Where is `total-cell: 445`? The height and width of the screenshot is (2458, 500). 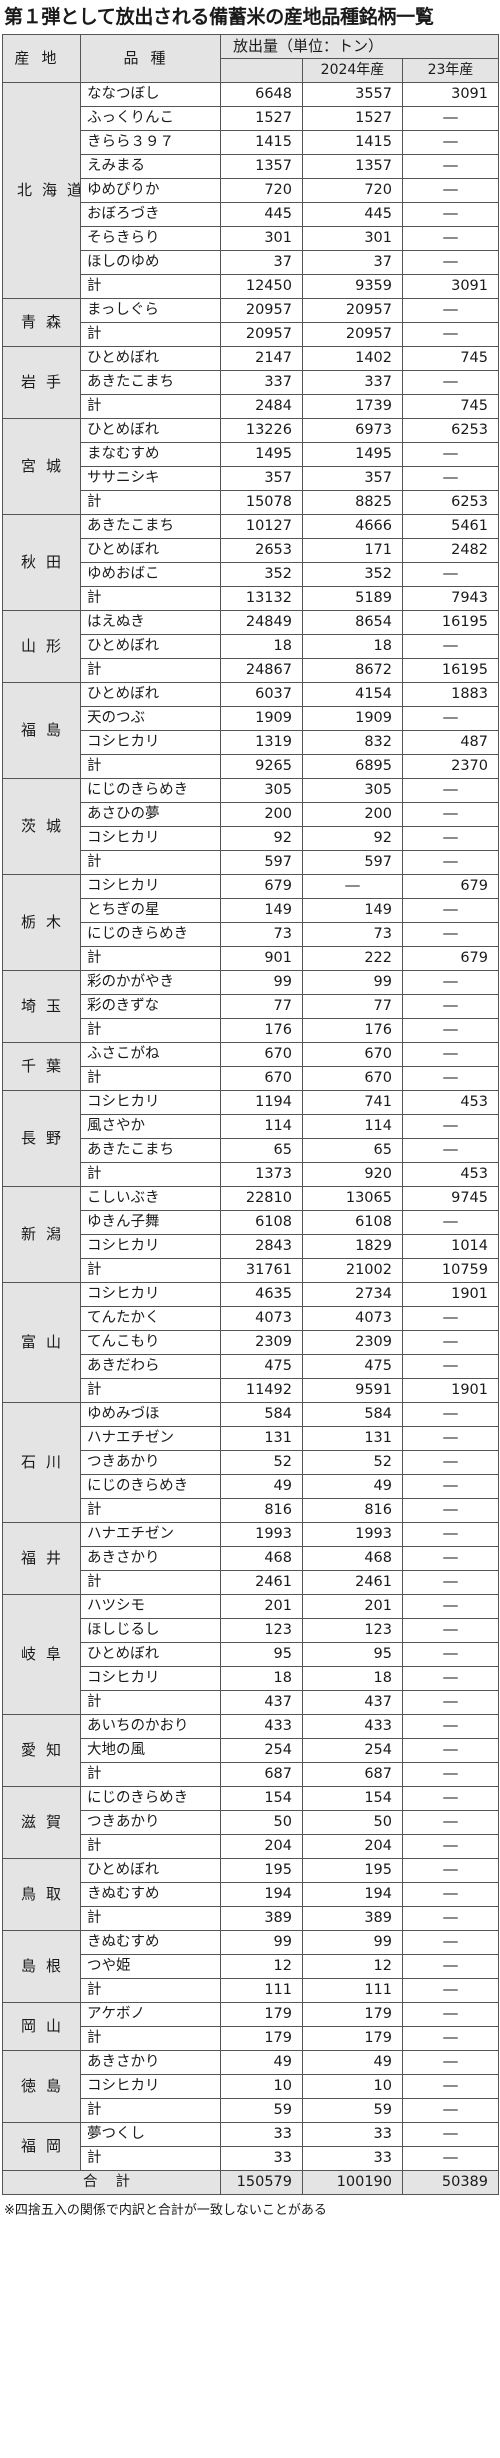 total-cell: 445 is located at coordinates (261, 214).